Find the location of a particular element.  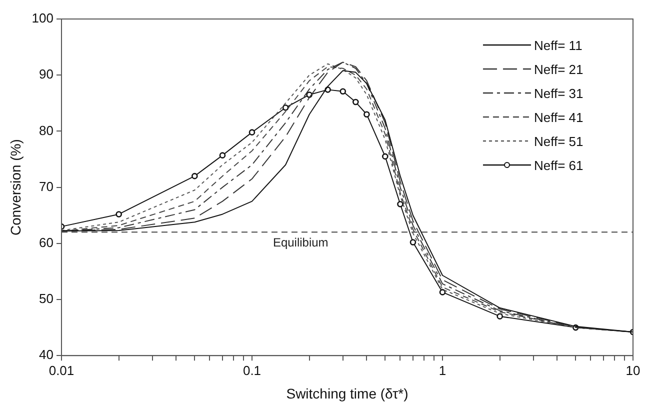

x-tick-label: 0.01 is located at coordinates (61, 370).